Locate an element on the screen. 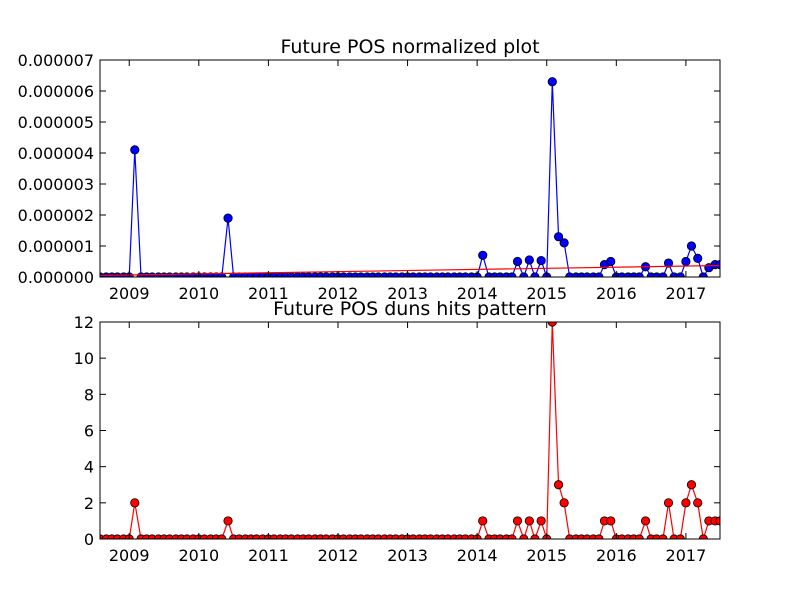  top-y-tick-label: 0.000005 is located at coordinates (56, 122).